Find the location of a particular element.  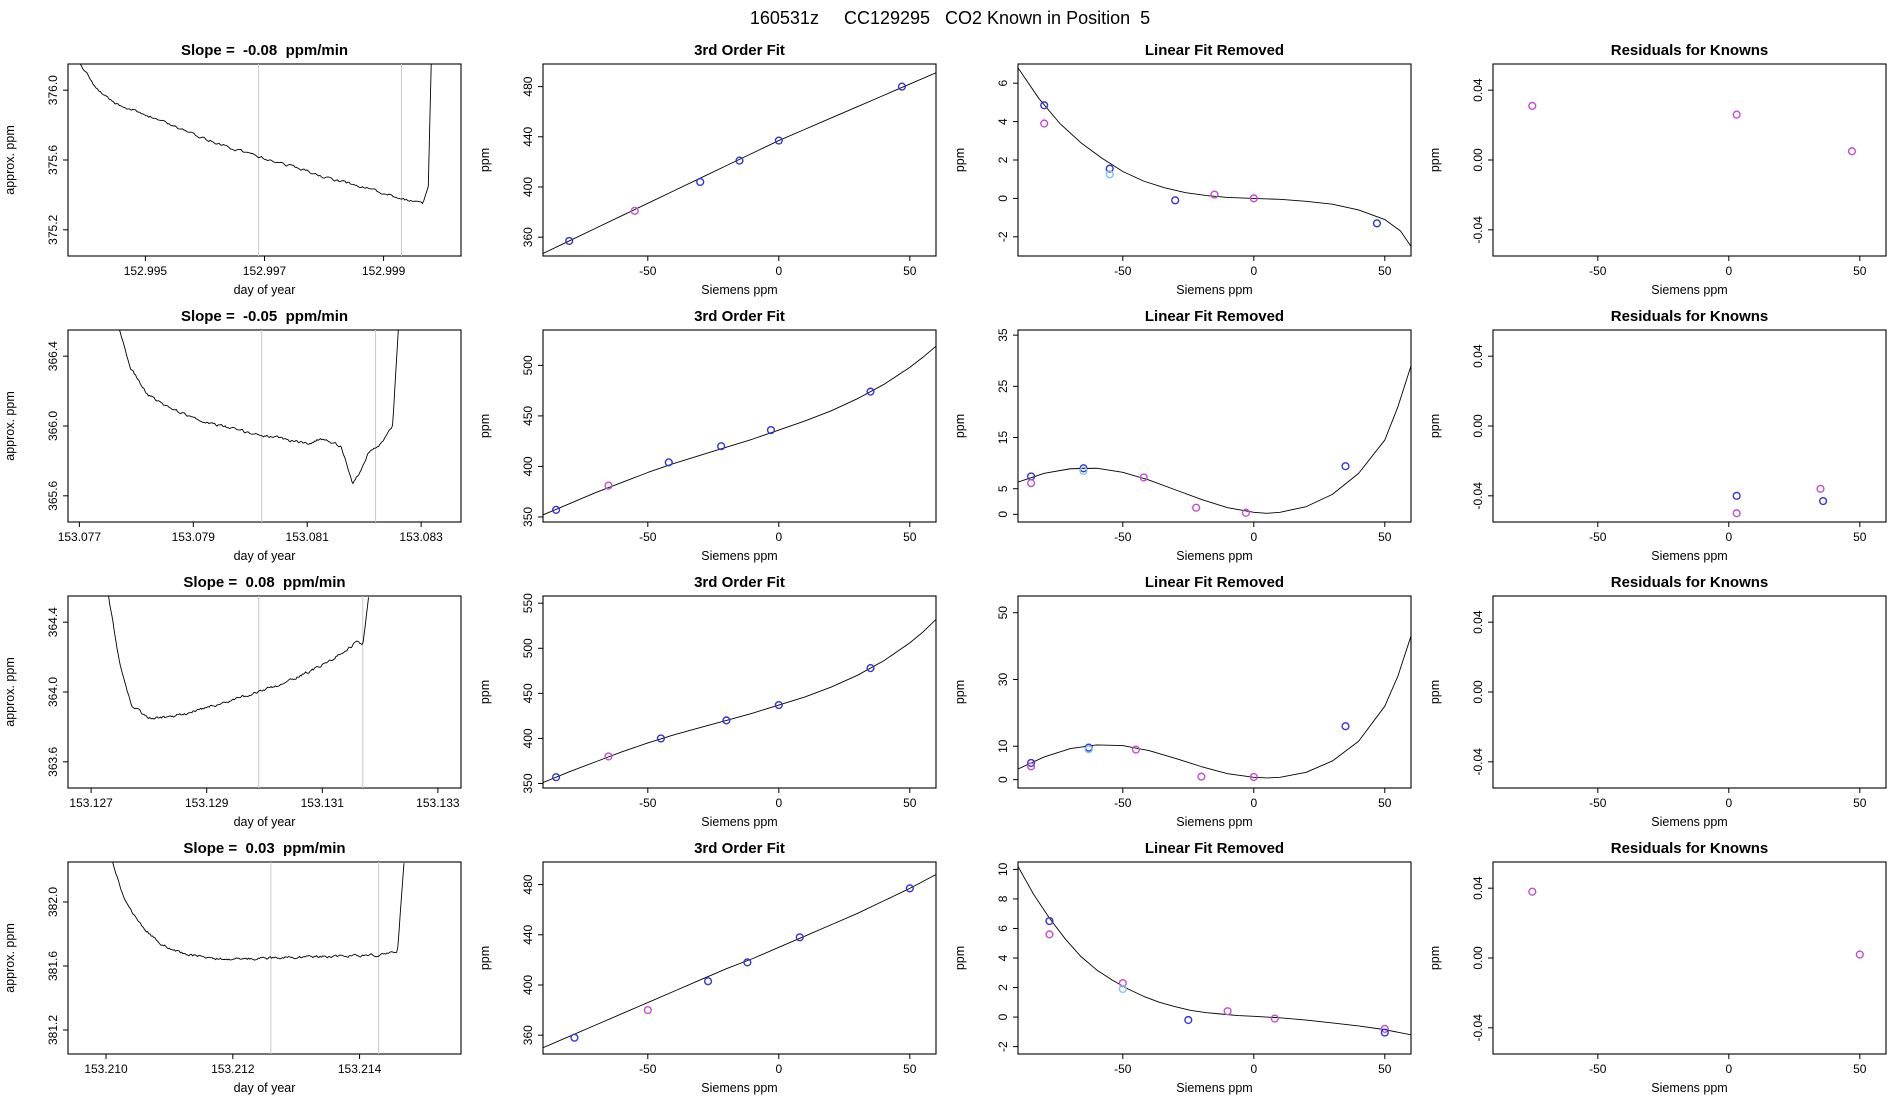

page-title: 160531z CC129295 CO2 Known in Position 5 is located at coordinates (950, 17).